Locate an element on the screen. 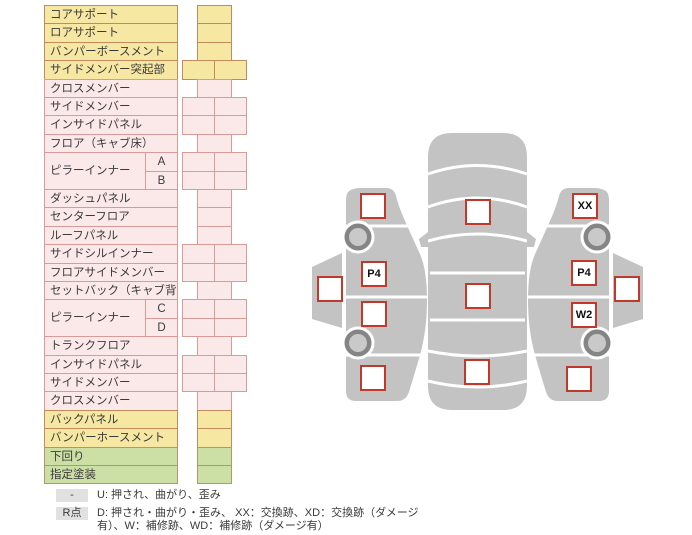 This screenshot has height=535, width=692. part-row-label: トランクフロア is located at coordinates (111, 346).